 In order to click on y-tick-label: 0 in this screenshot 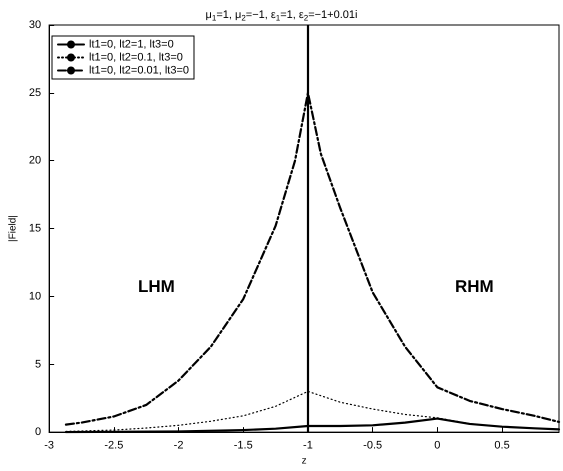, I will do `click(38, 432)`.